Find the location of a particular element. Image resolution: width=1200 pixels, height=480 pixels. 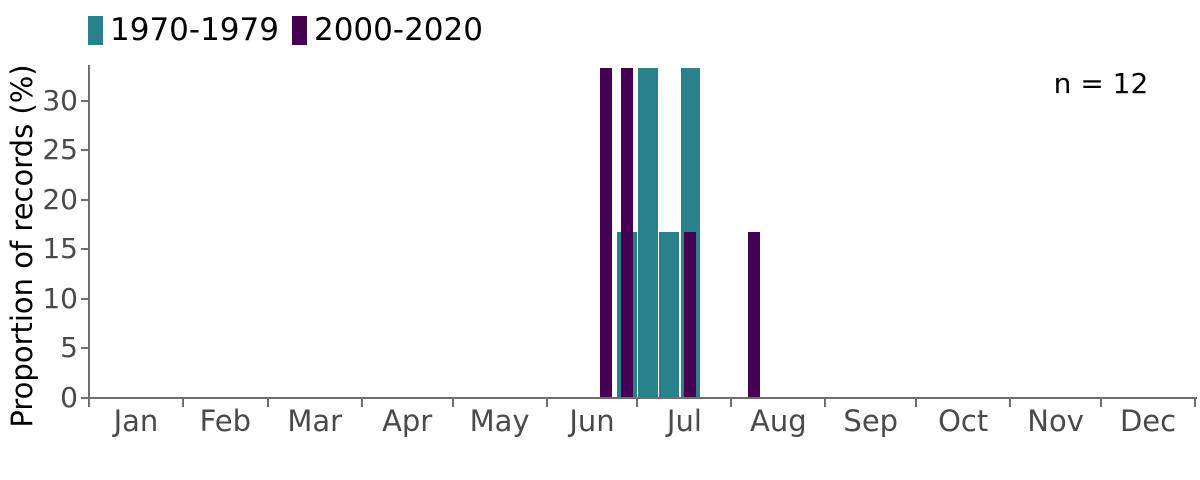

y-tick-label: 30 is located at coordinates (60, 100).